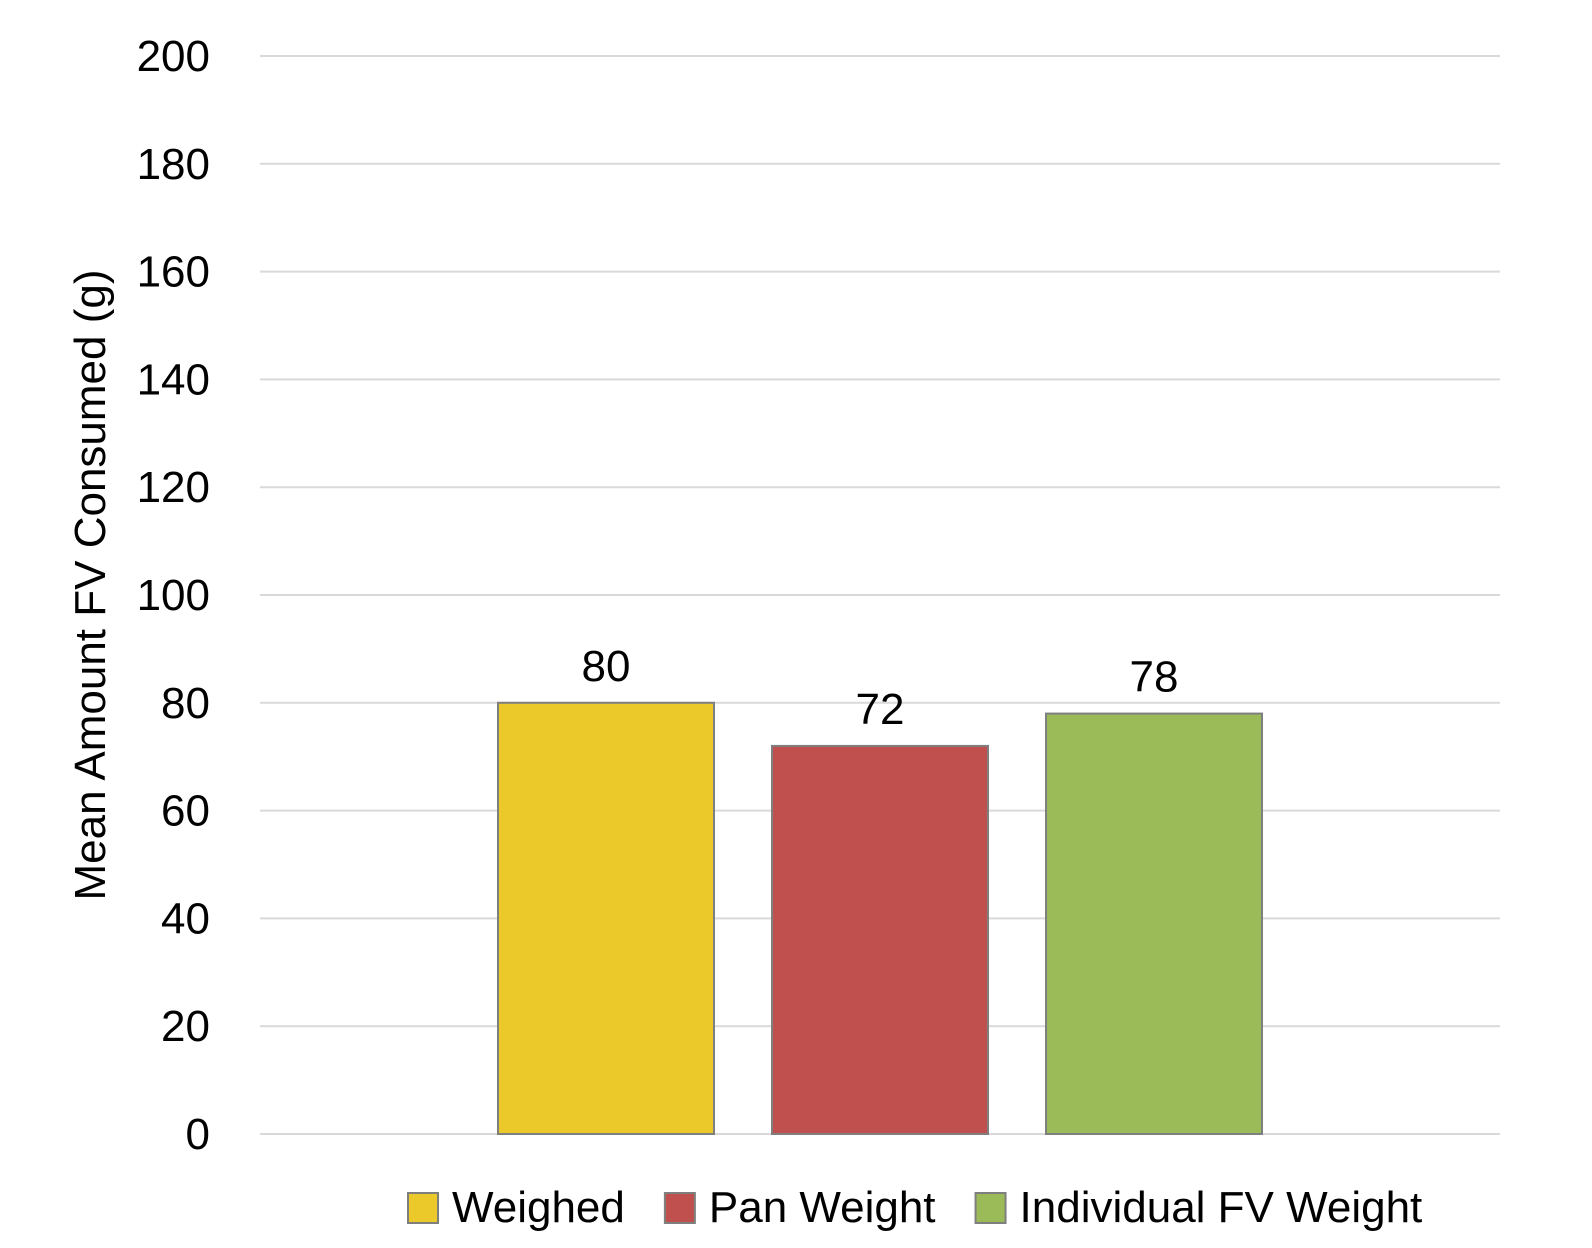 This screenshot has height=1248, width=1592. I want to click on y-tick-label: 200, so click(173, 56).